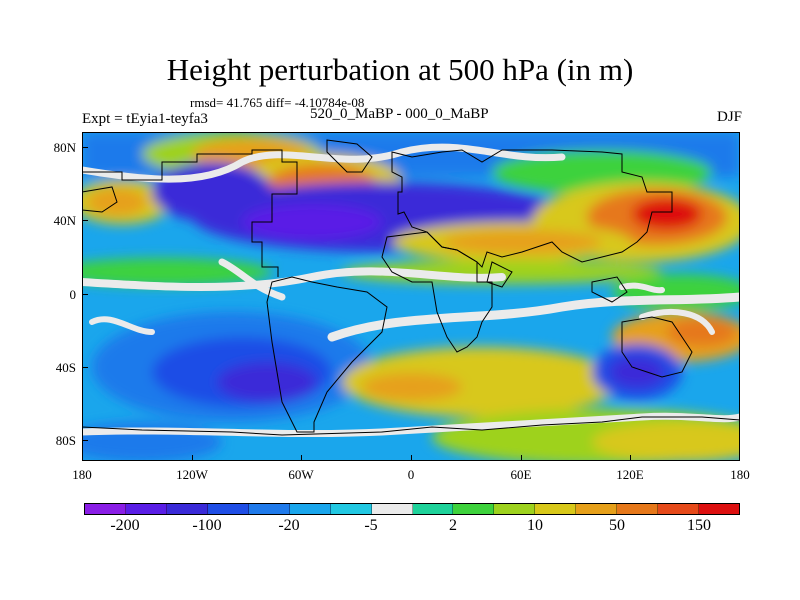  Describe the element at coordinates (535, 525) in the screenshot. I see `colorbar-label: 10` at that location.